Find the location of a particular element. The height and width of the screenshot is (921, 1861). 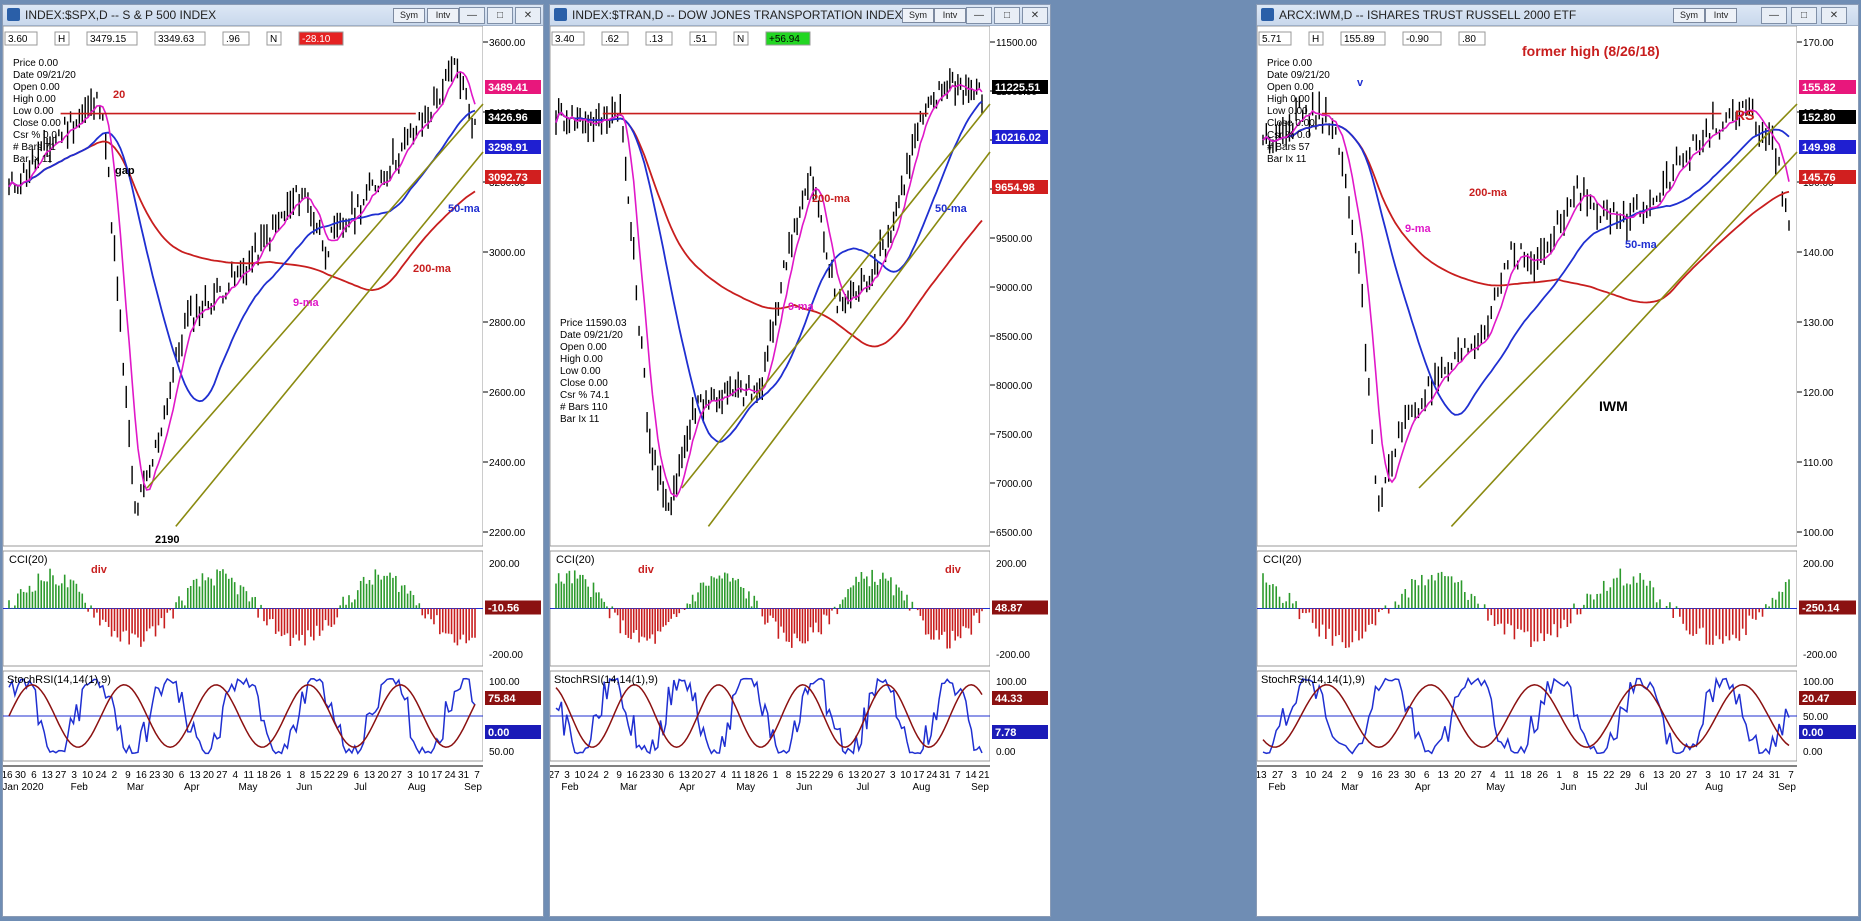

info-line: # Bars 57 is located at coordinates (1288, 147).